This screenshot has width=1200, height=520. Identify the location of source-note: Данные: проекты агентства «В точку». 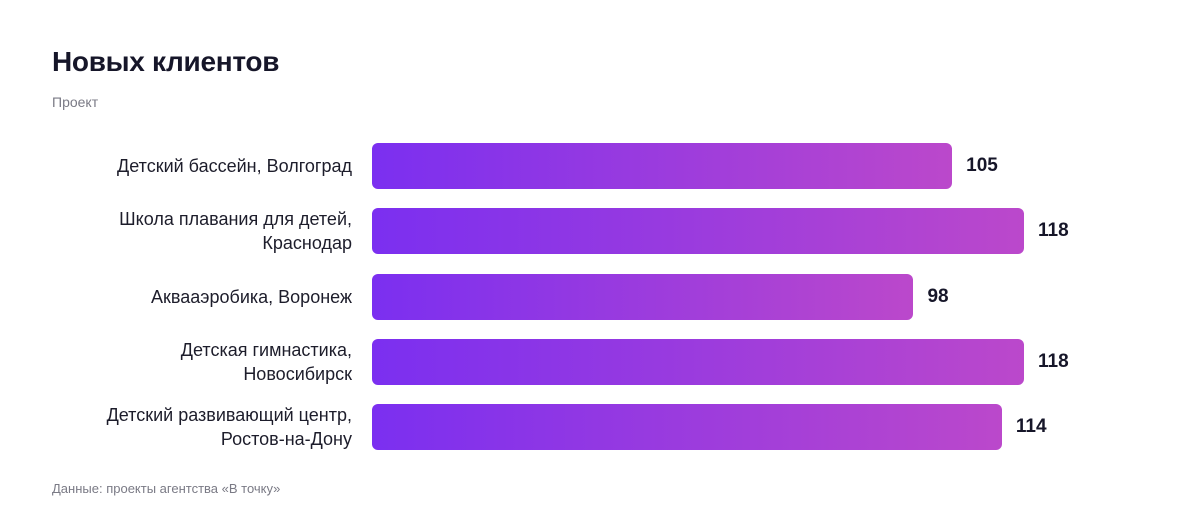
(166, 488).